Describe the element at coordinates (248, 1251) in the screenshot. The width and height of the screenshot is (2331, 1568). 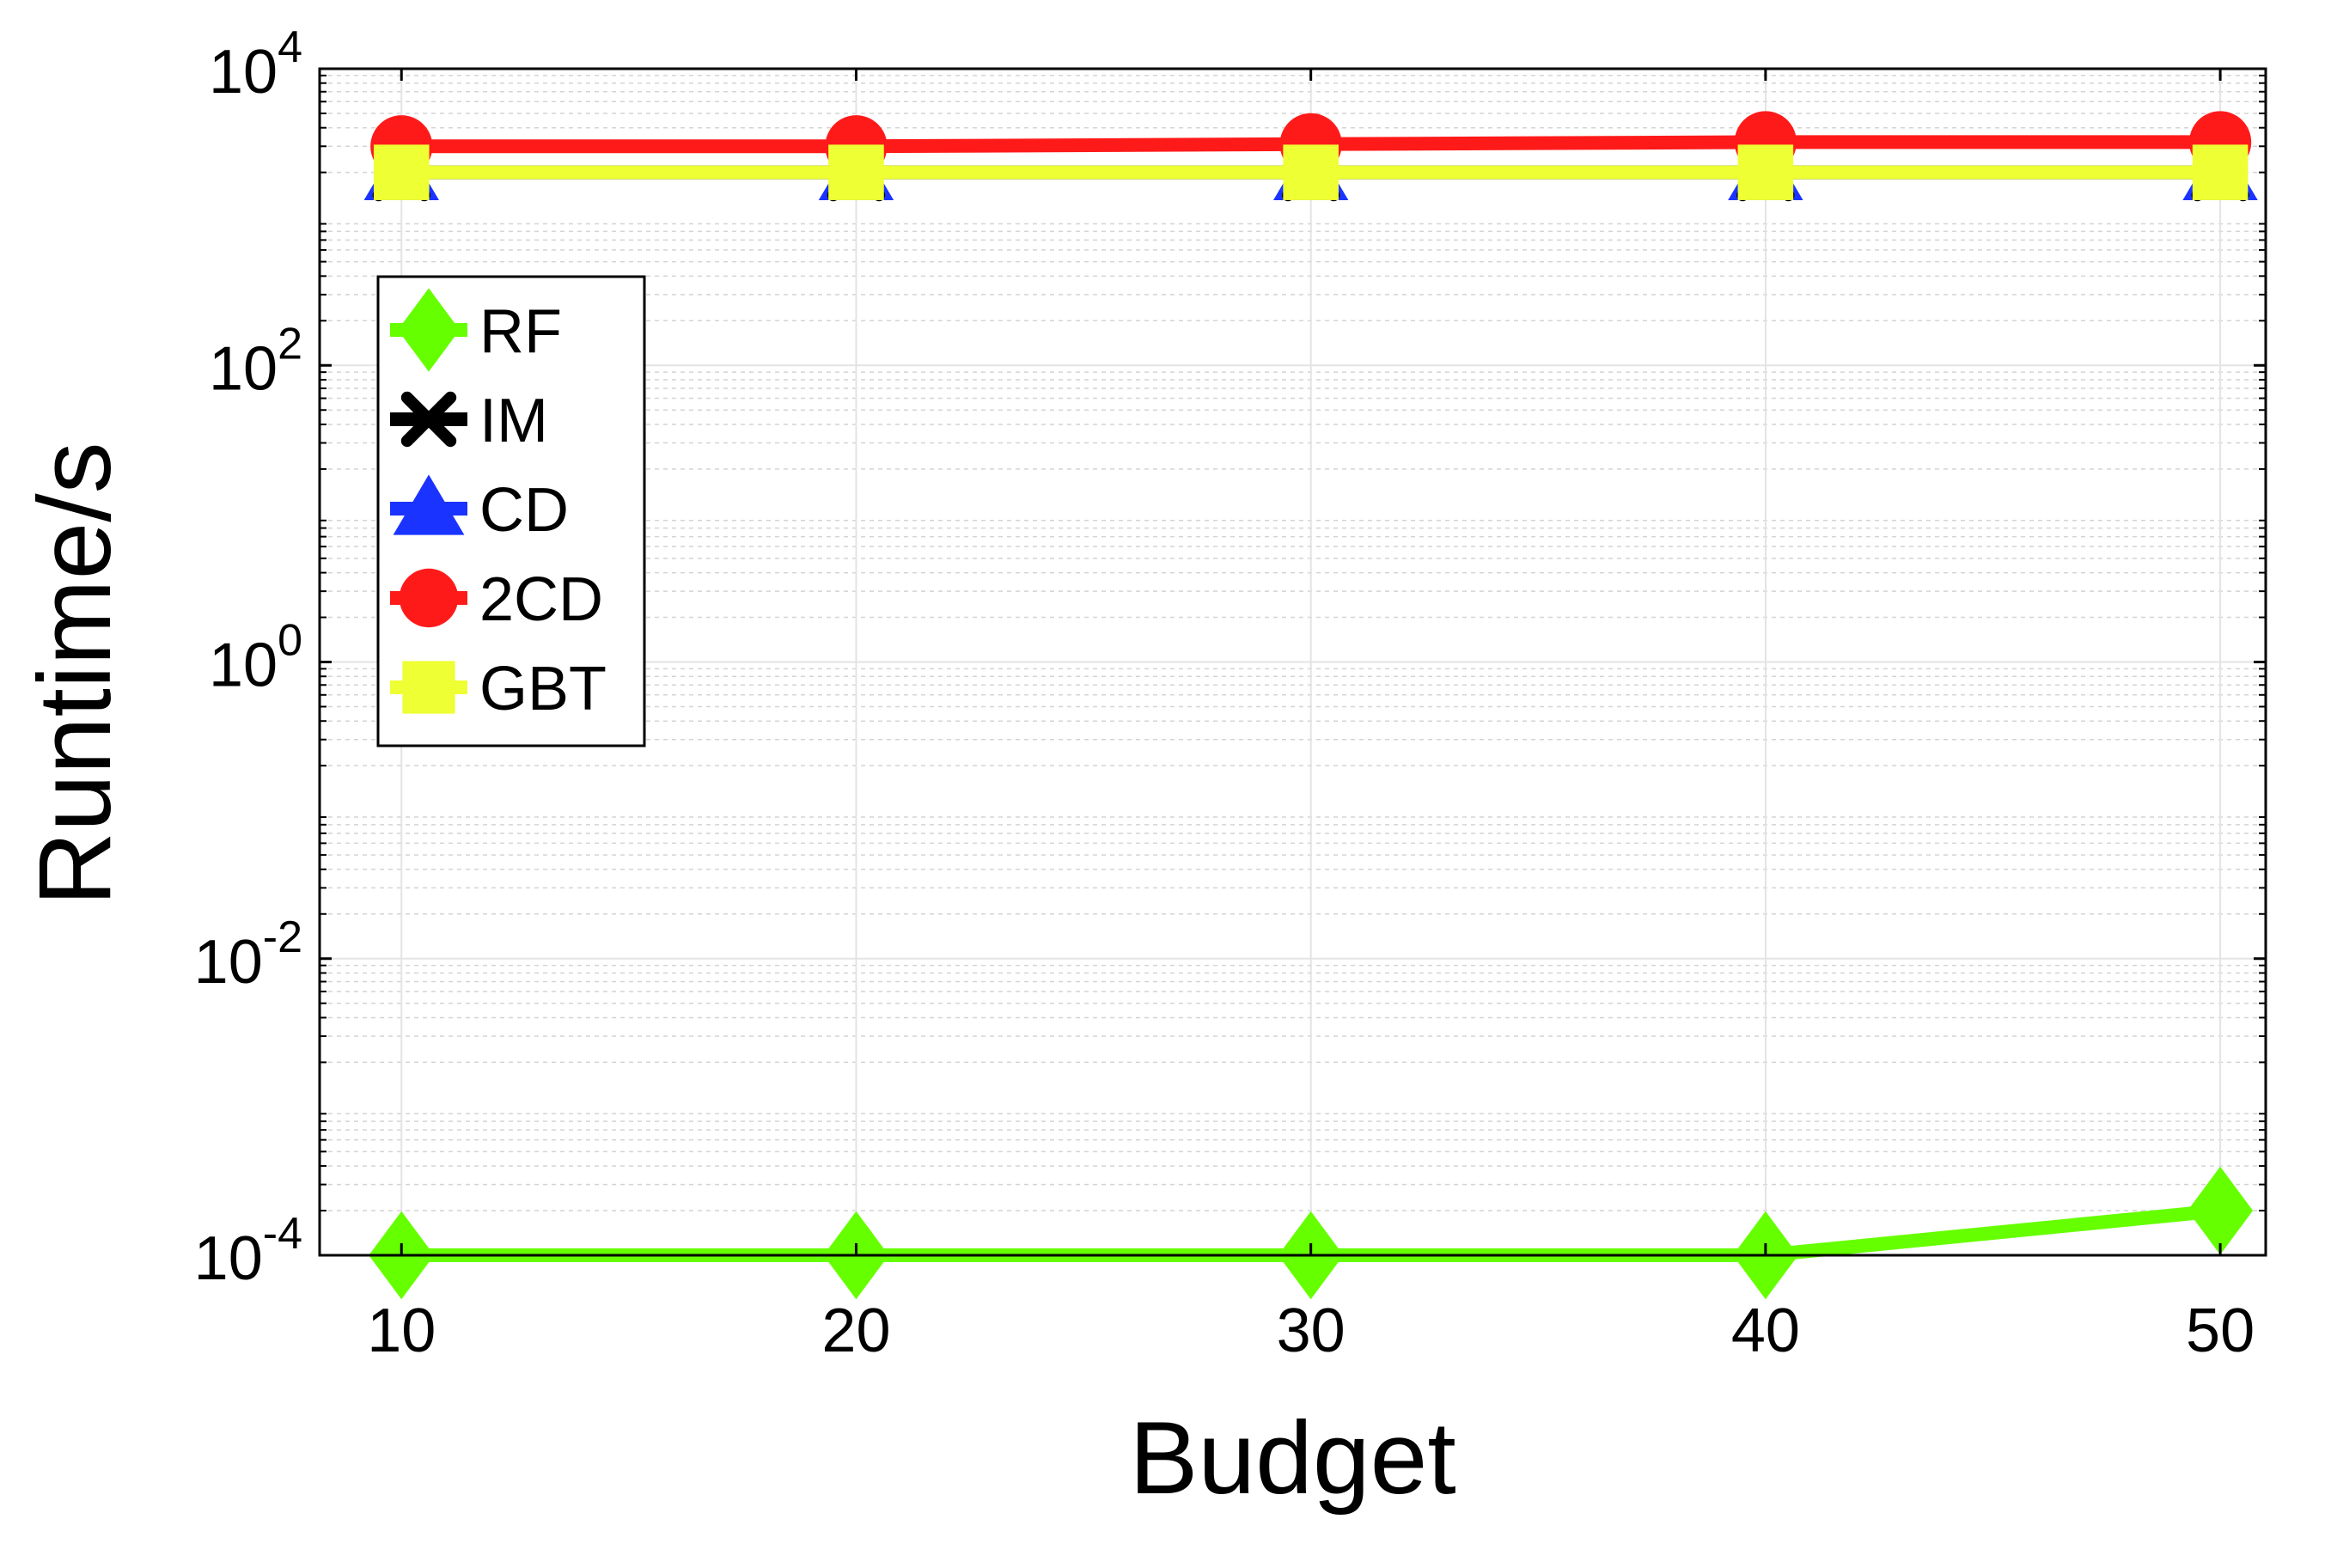
I see `y-tick-label: 10⁻⁴` at that location.